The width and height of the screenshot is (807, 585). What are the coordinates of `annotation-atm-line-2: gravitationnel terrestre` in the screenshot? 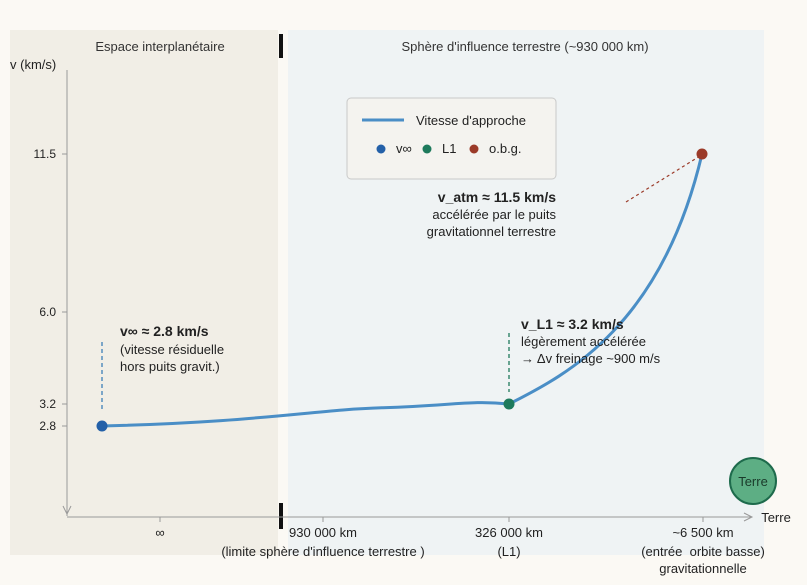 It's located at (491, 231).